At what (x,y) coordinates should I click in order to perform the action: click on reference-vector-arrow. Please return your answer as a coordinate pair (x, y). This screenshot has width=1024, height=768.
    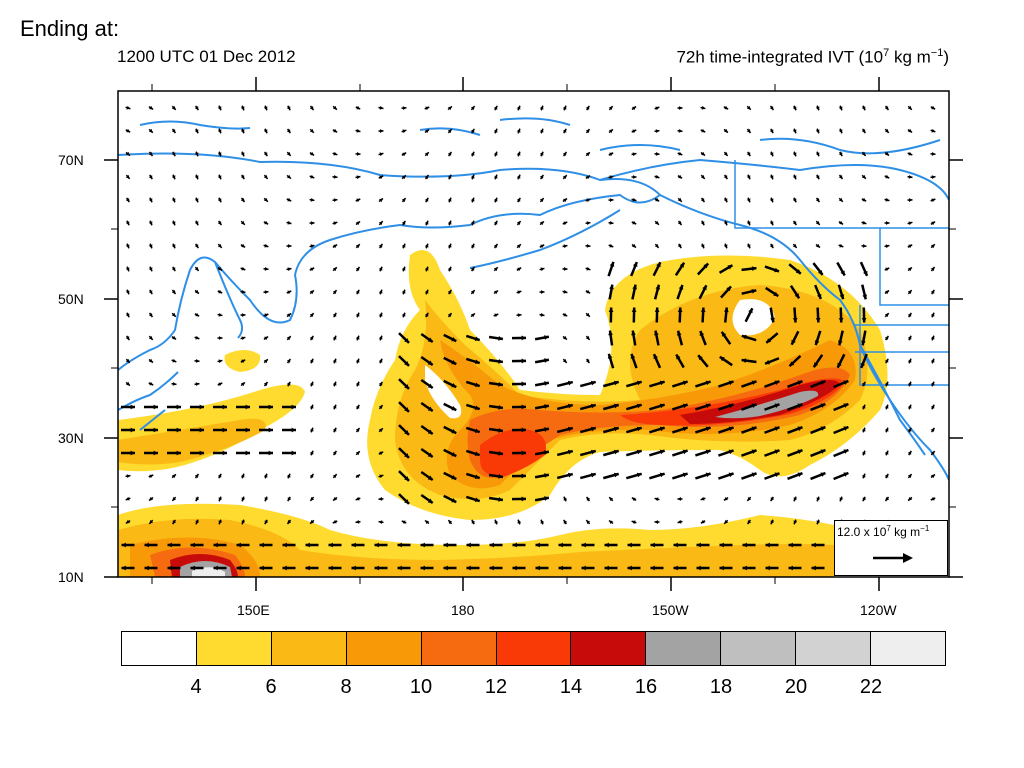
    Looking at the image, I should click on (893, 558).